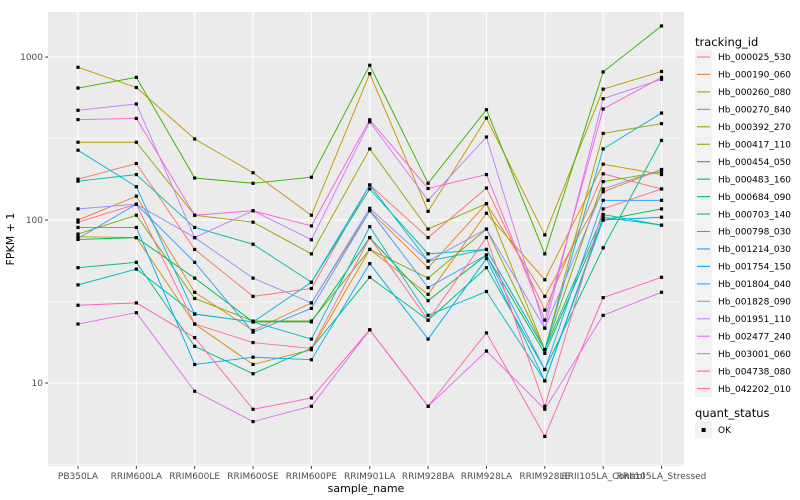 Image resolution: width=800 pixels, height=500 pixels. I want to click on y-axis-title: FPKM + 1, so click(10, 239).